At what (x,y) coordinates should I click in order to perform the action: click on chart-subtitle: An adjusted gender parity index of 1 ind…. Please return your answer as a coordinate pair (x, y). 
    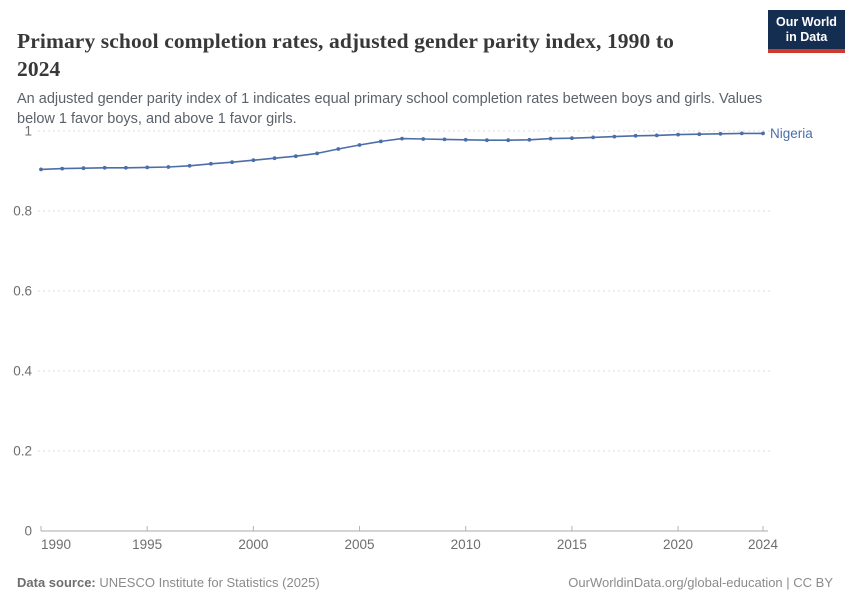
    Looking at the image, I should click on (390, 109).